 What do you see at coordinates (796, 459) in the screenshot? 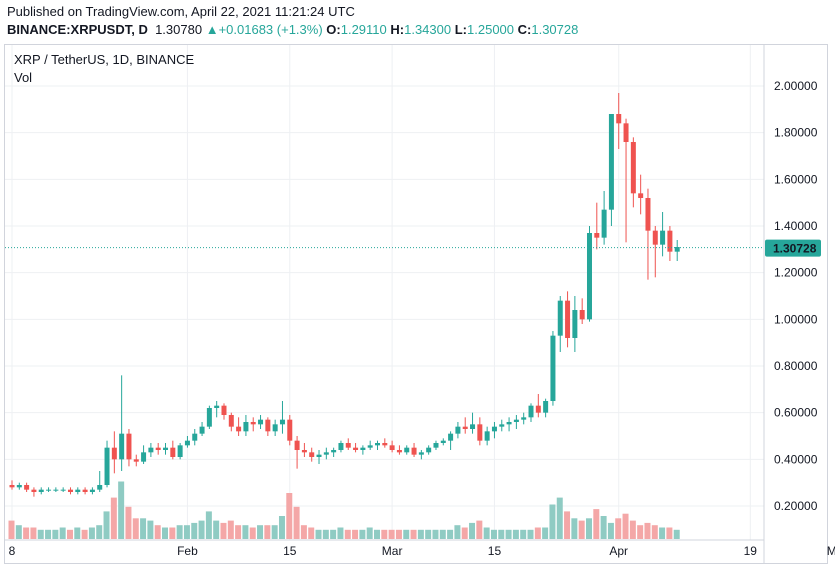
I see `price-tick-label: 0.40000` at bounding box center [796, 459].